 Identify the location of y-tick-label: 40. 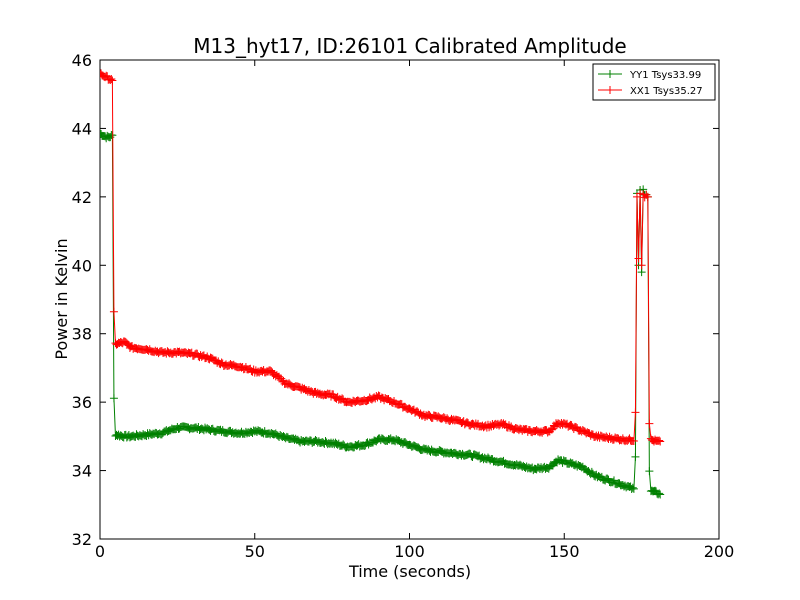
(82, 265).